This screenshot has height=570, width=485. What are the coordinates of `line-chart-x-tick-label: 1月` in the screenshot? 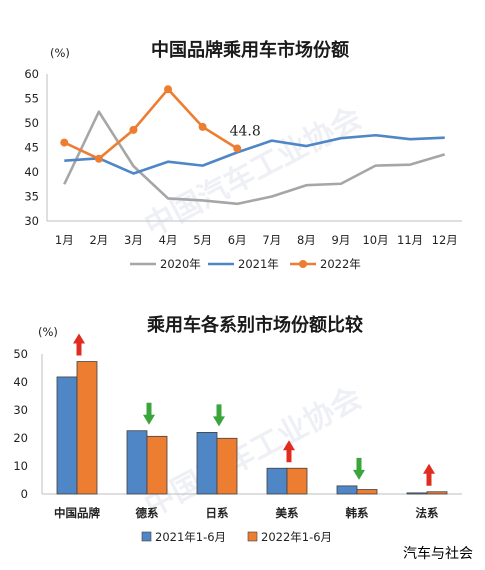 It's located at (64, 240).